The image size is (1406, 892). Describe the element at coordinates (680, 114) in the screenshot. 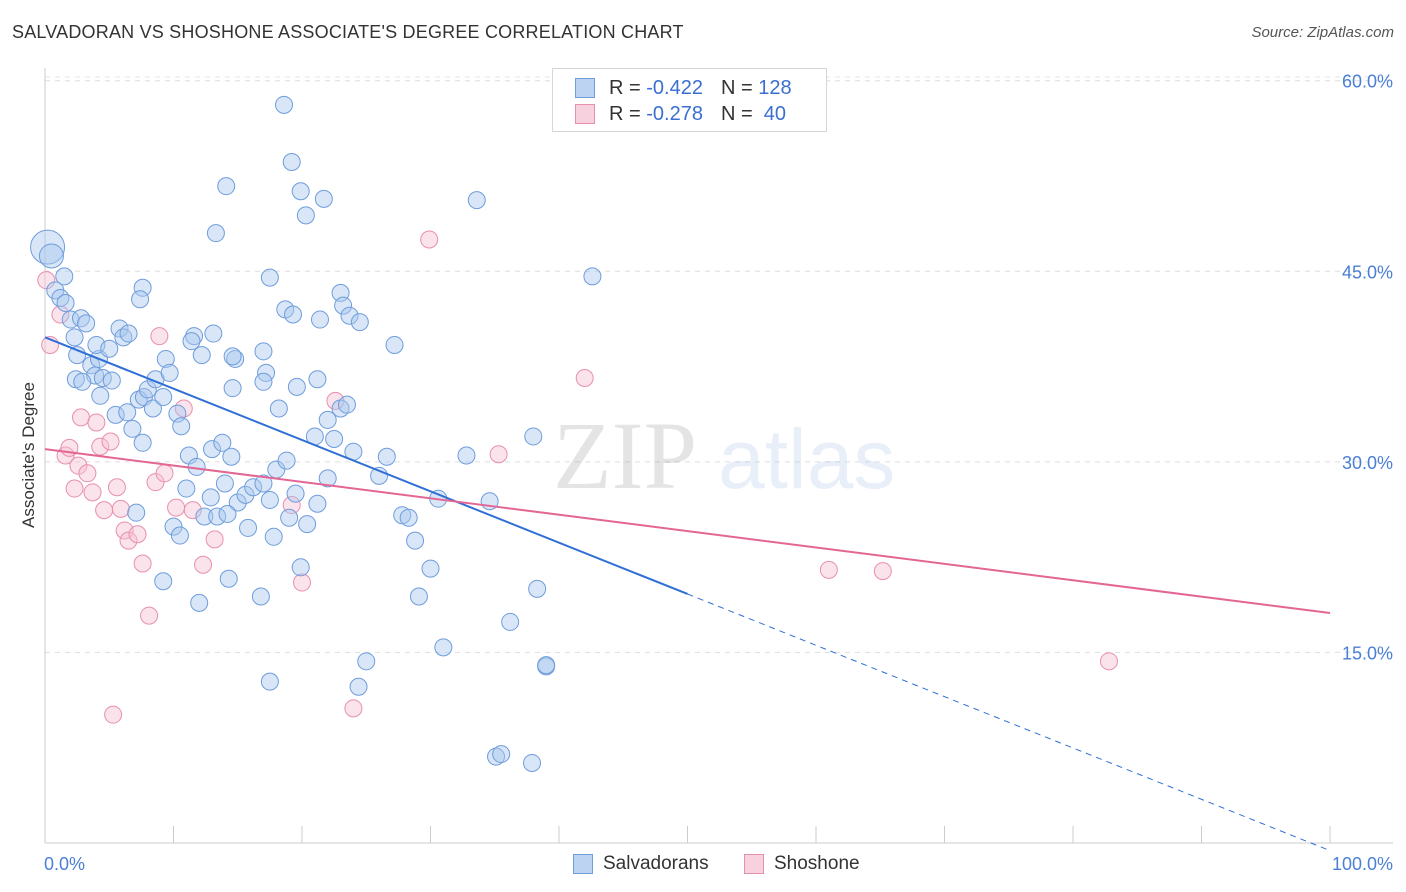

I see `legend-row-shoshone: R = -0.278 N = 40` at that location.